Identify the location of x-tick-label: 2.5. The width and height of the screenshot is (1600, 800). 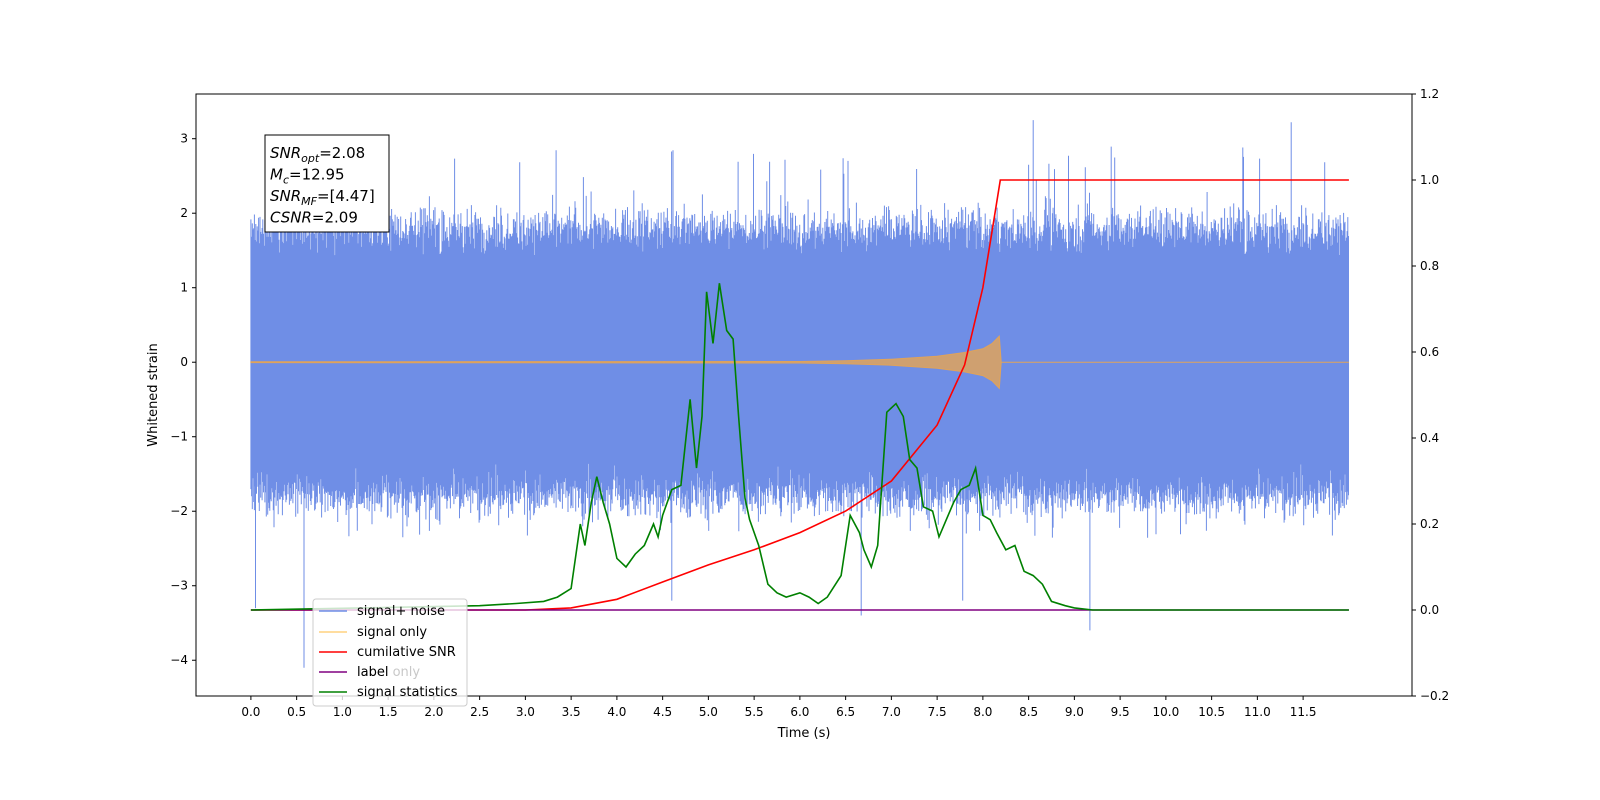
(479, 712).